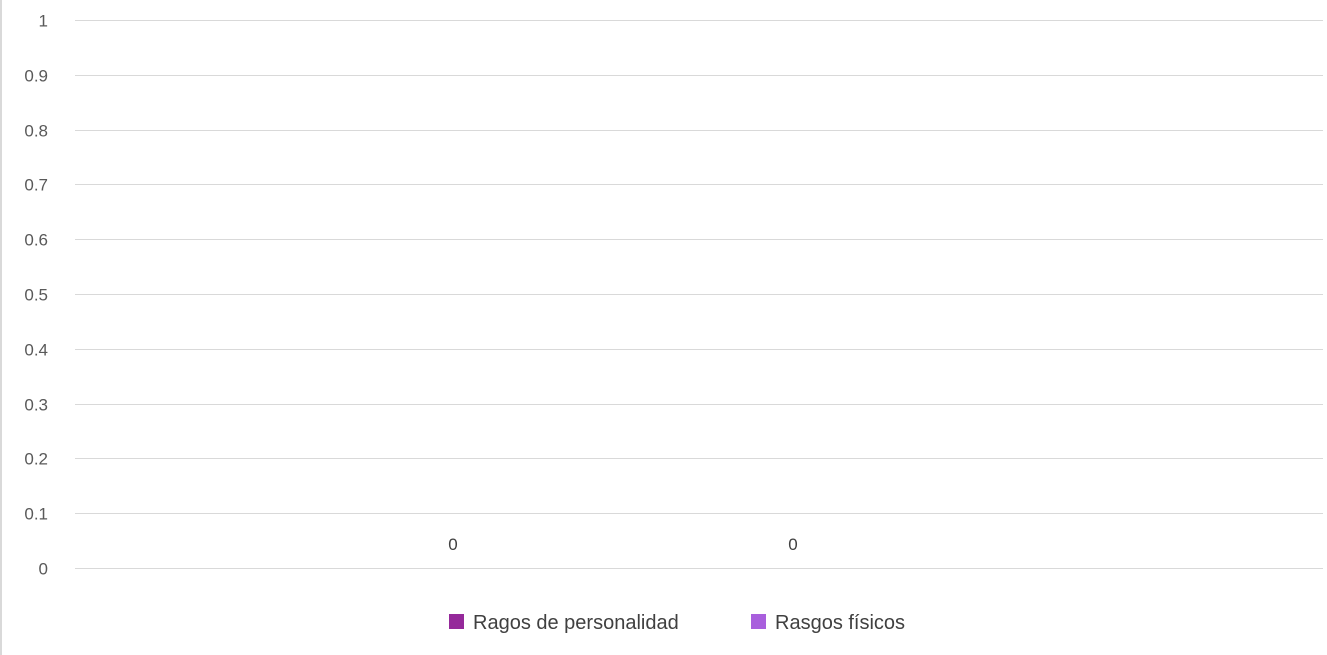 The height and width of the screenshot is (655, 1327). What do you see at coordinates (36, 185) in the screenshot?
I see `y-tick-label: 0.7` at bounding box center [36, 185].